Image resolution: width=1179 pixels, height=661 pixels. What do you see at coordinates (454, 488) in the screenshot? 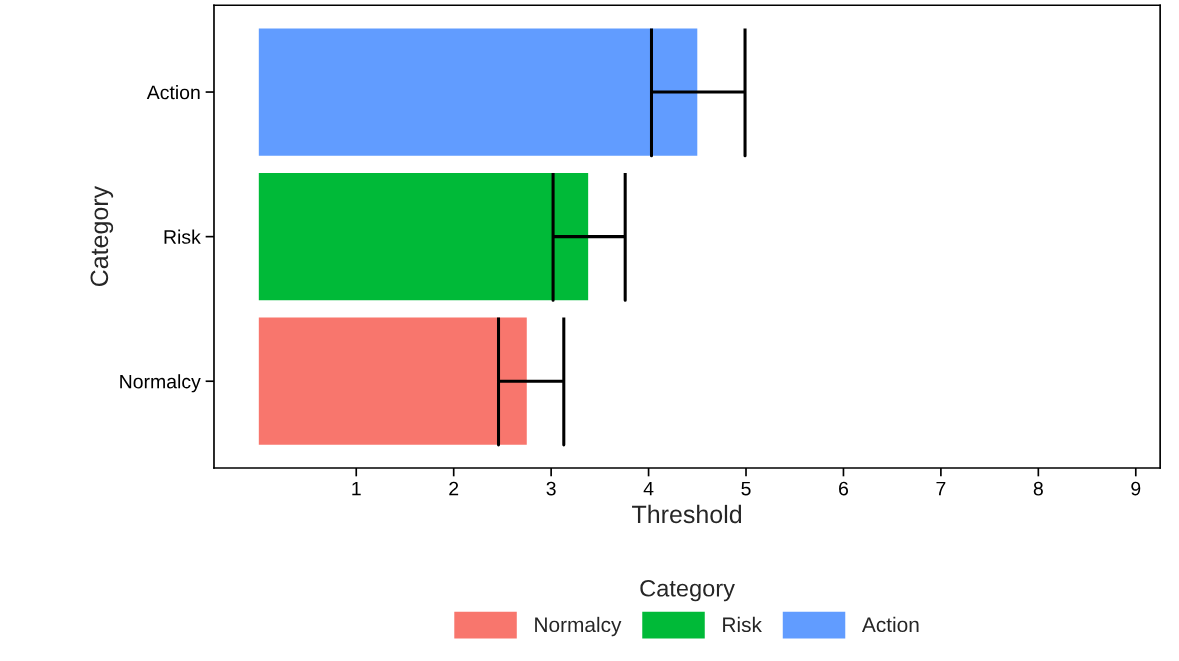
I see `x-tick-label: 2` at bounding box center [454, 488].